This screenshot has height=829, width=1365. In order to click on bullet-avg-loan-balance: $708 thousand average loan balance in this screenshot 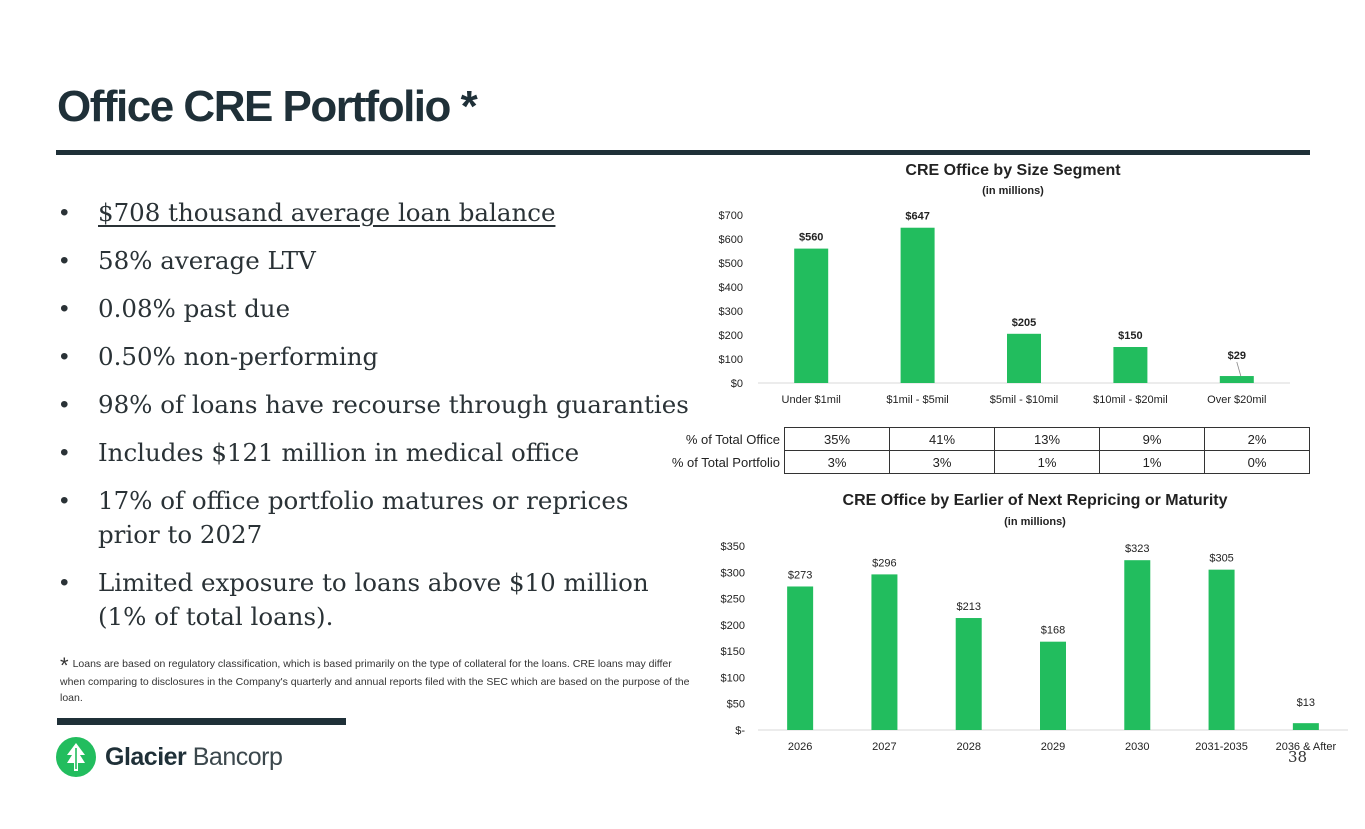, I will do `click(390, 213)`.